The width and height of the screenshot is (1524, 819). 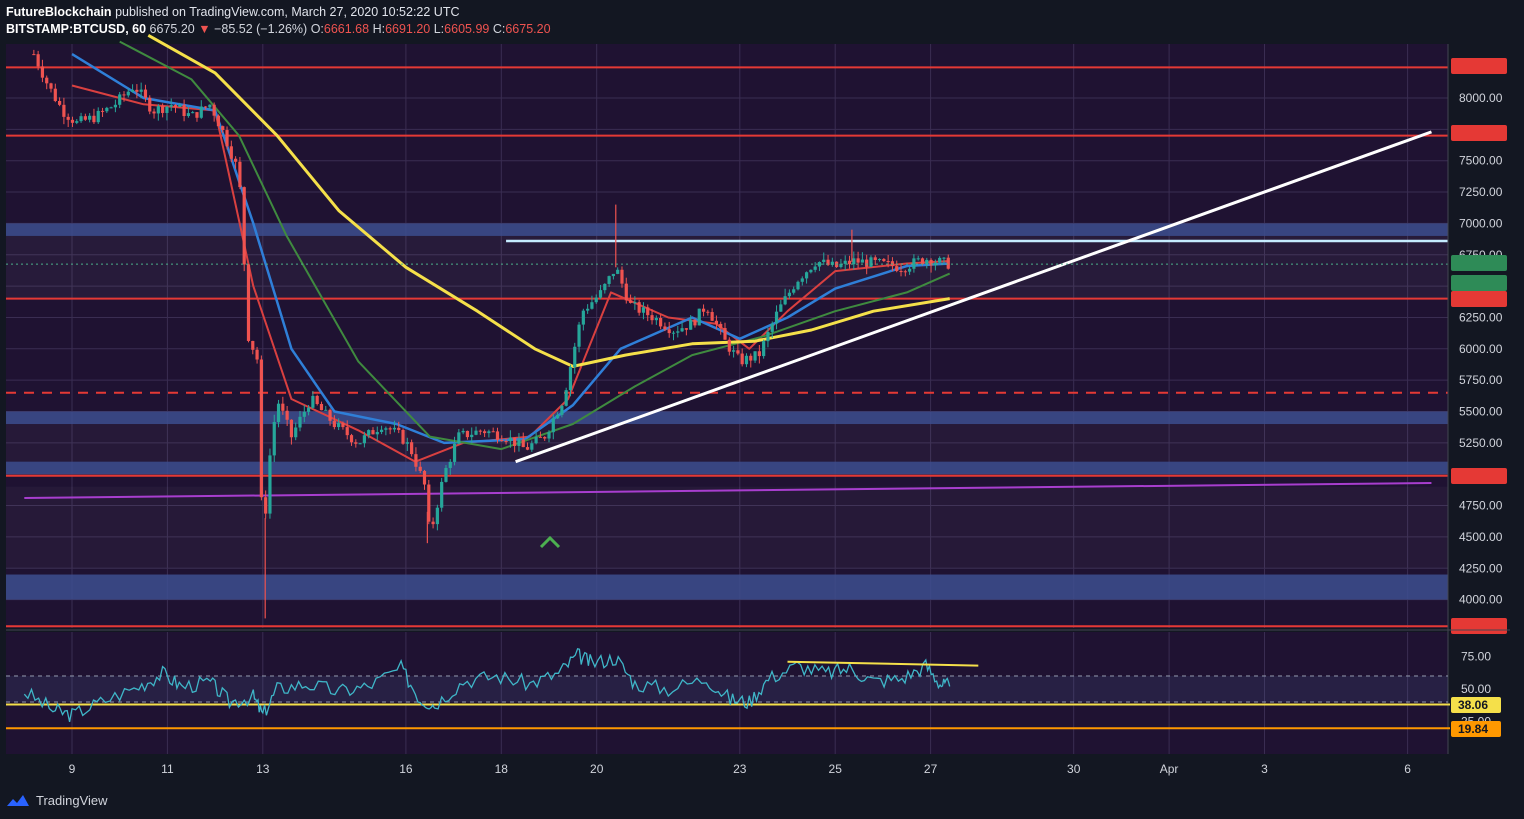 I want to click on x-axis-label-0: 9, so click(x=72, y=769).